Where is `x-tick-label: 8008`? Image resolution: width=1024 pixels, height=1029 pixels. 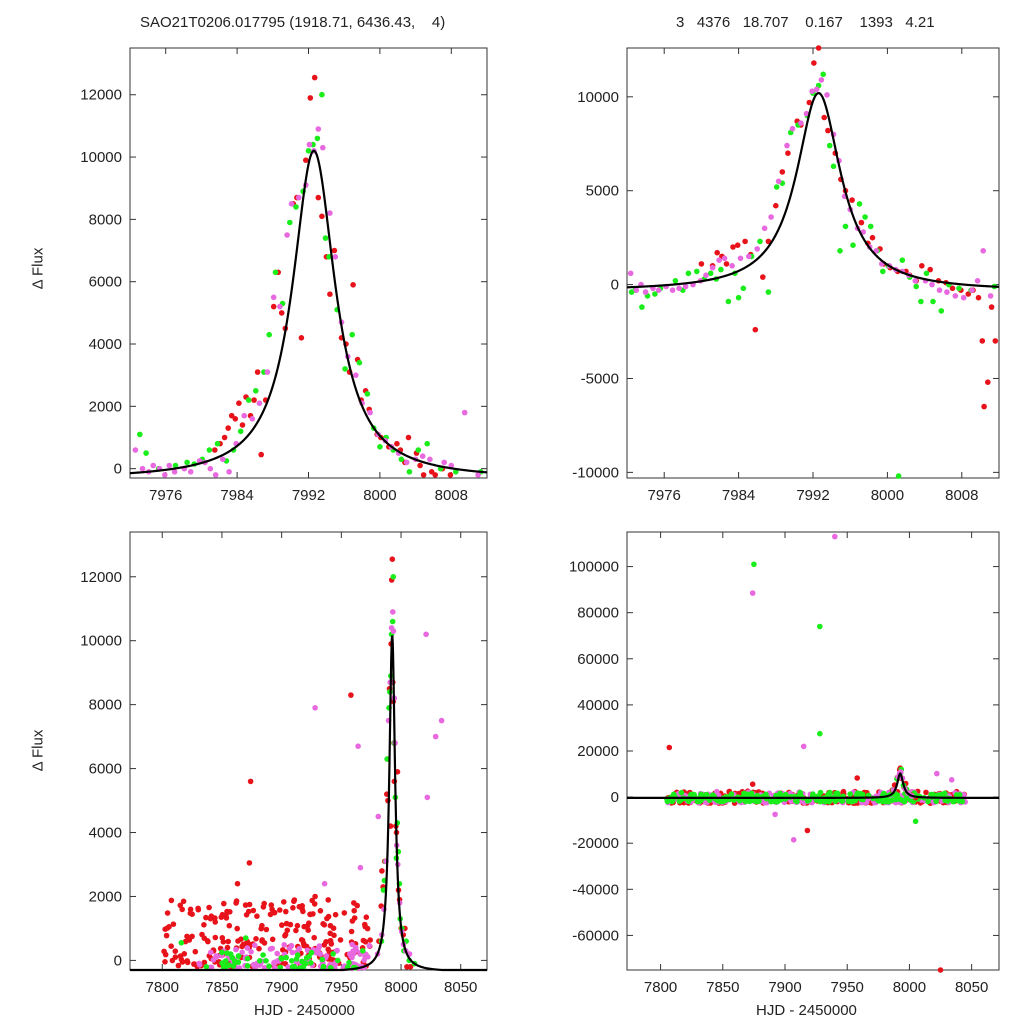 x-tick-label: 8008 is located at coordinates (451, 495).